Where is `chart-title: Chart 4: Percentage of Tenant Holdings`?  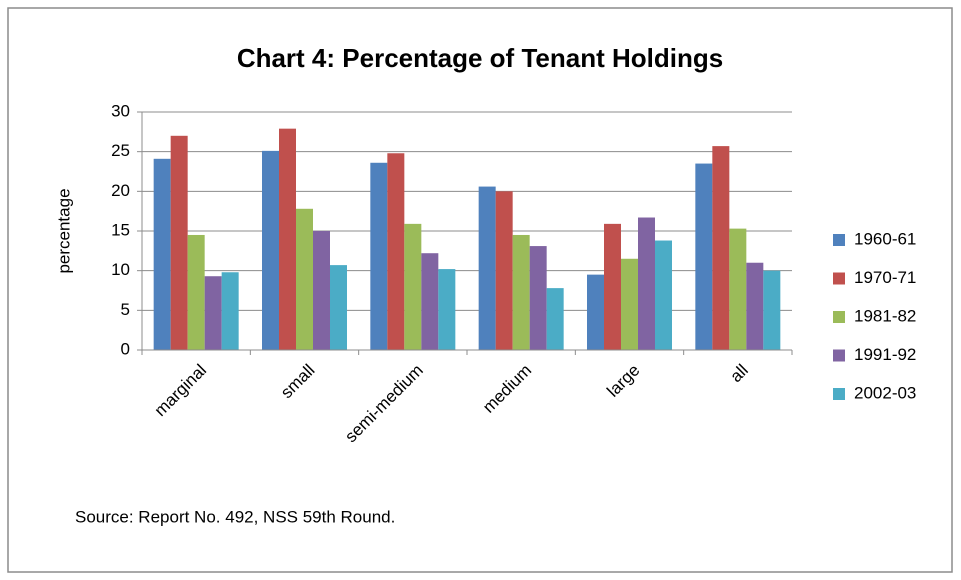 chart-title: Chart 4: Percentage of Tenant Holdings is located at coordinates (480, 58).